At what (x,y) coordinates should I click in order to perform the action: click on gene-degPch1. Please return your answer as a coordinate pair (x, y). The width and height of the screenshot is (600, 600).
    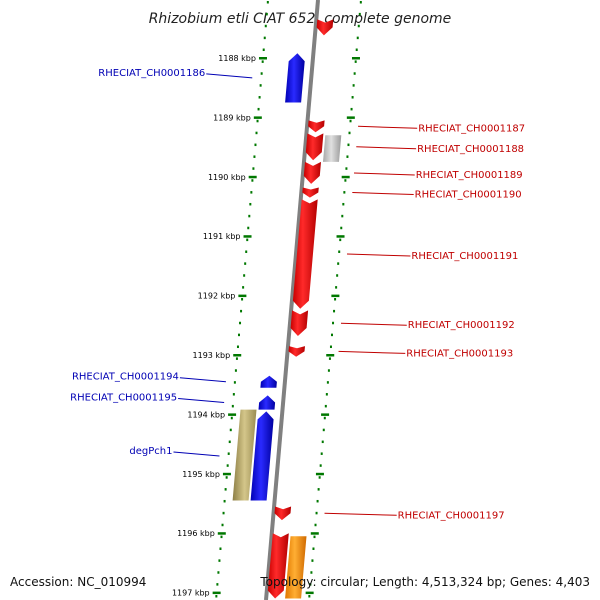
    Looking at the image, I should click on (262, 456).